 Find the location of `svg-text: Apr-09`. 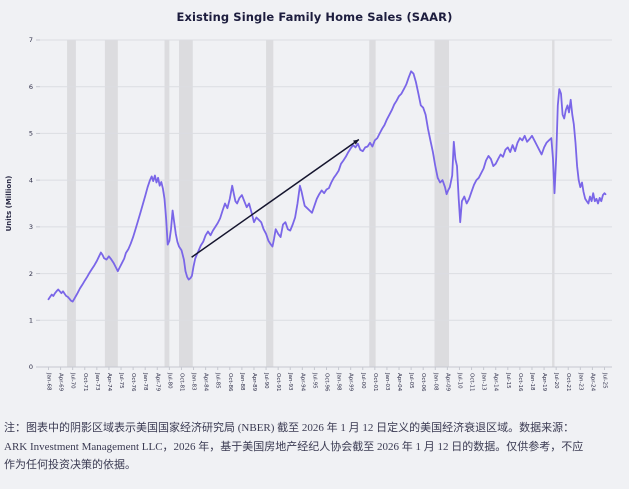

svg-text: Apr-09 is located at coordinates (447, 382).